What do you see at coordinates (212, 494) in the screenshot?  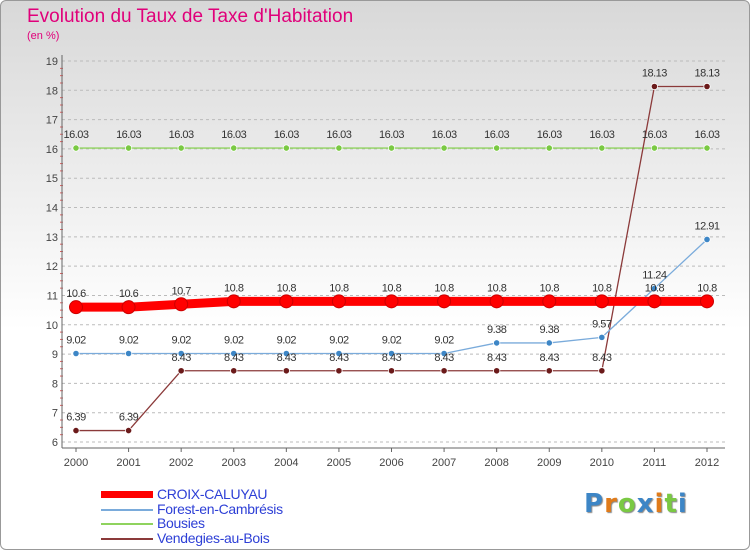 I see `legend-label: CROIX-CALUYAU` at bounding box center [212, 494].